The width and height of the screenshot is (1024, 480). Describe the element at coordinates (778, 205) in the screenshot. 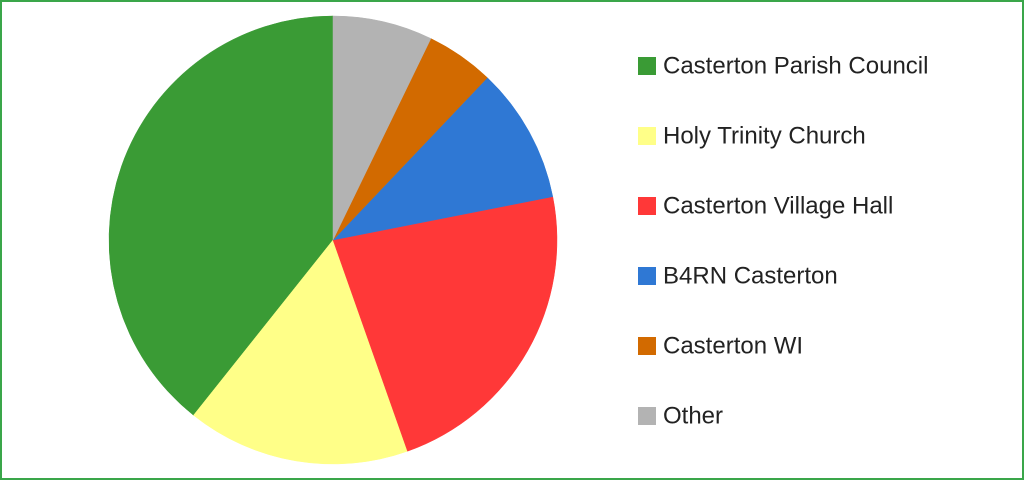

I see `legend-label: Casterton Village Hall` at that location.